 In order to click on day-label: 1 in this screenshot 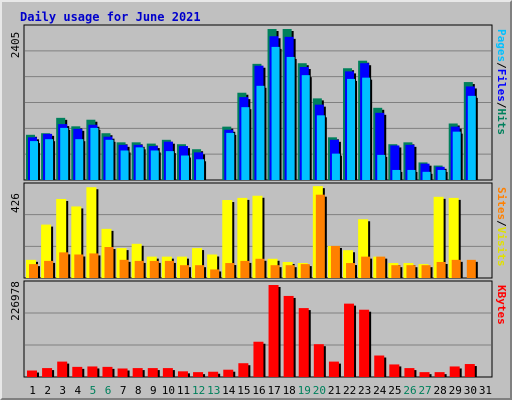, I will do `click(32, 390)`.